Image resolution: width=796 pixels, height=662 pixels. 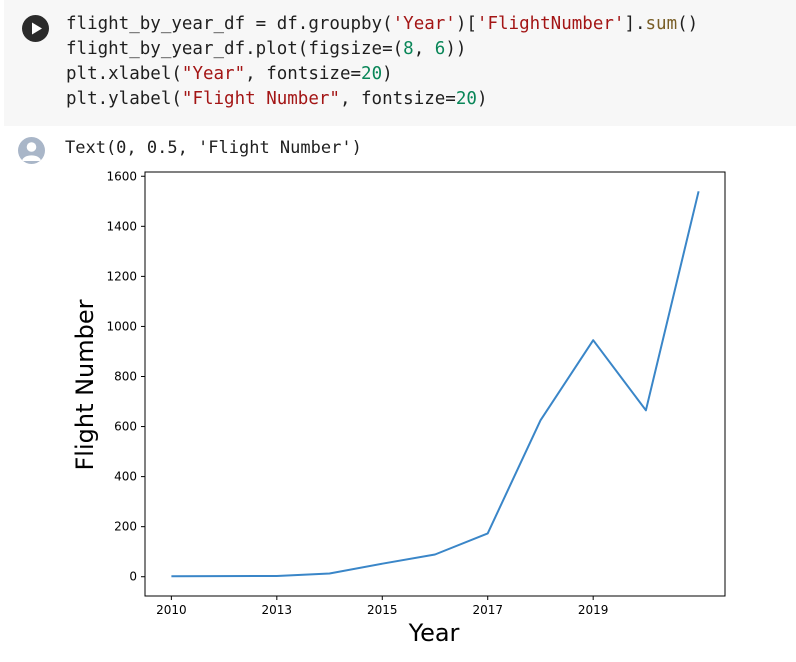 I want to click on y-tick-label: 600, so click(x=125, y=427).